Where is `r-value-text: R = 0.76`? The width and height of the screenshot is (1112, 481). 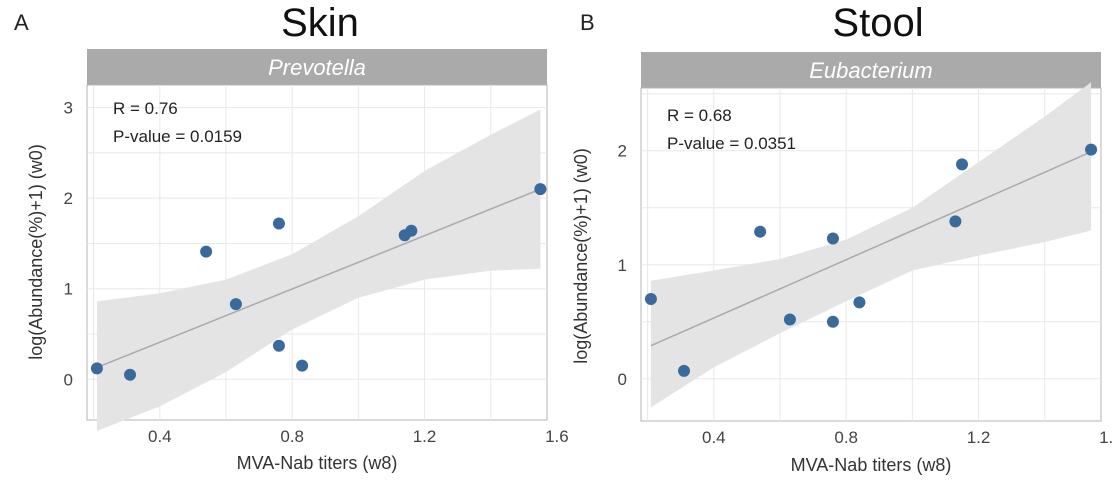
r-value-text: R = 0.76 is located at coordinates (145, 108).